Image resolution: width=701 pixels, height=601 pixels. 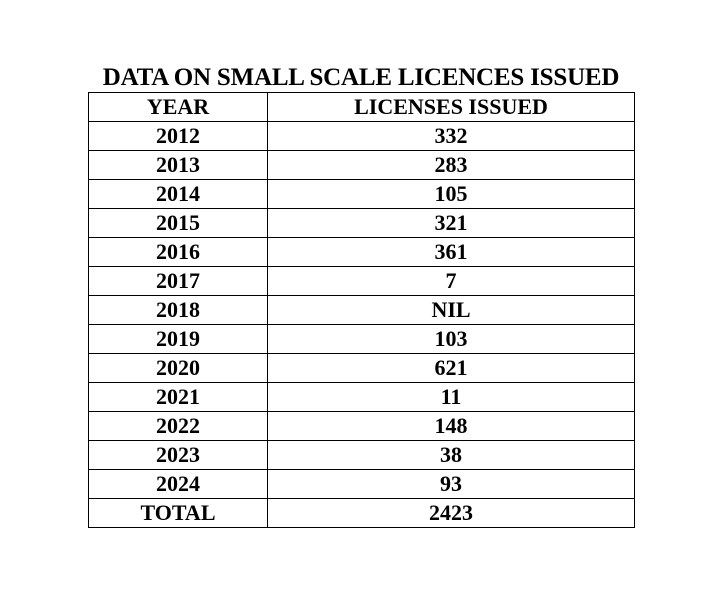 What do you see at coordinates (178, 397) in the screenshot?
I see `year-cell: 2021` at bounding box center [178, 397].